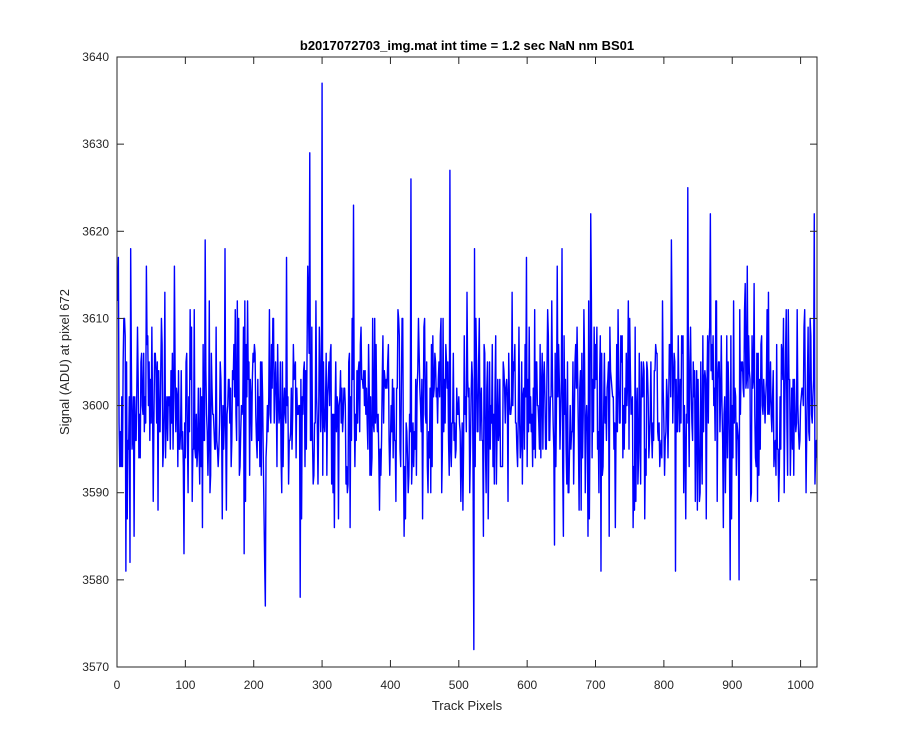 This screenshot has width=900, height=750. What do you see at coordinates (596, 685) in the screenshot?
I see `x-tick-label: 700` at bounding box center [596, 685].